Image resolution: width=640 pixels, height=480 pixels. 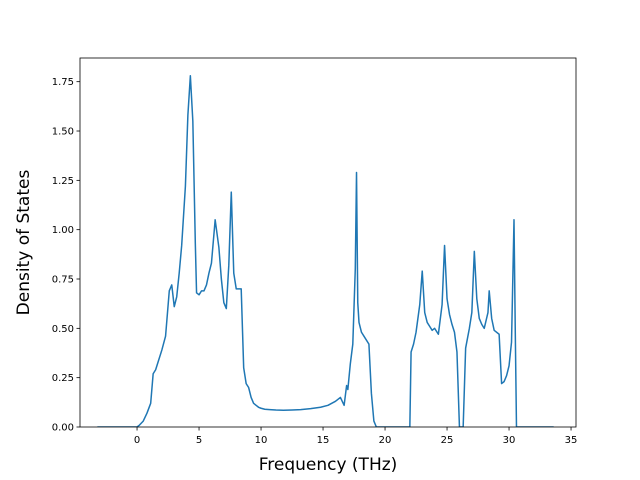 What do you see at coordinates (199, 440) in the screenshot?
I see `x-tick-label: 5` at bounding box center [199, 440].